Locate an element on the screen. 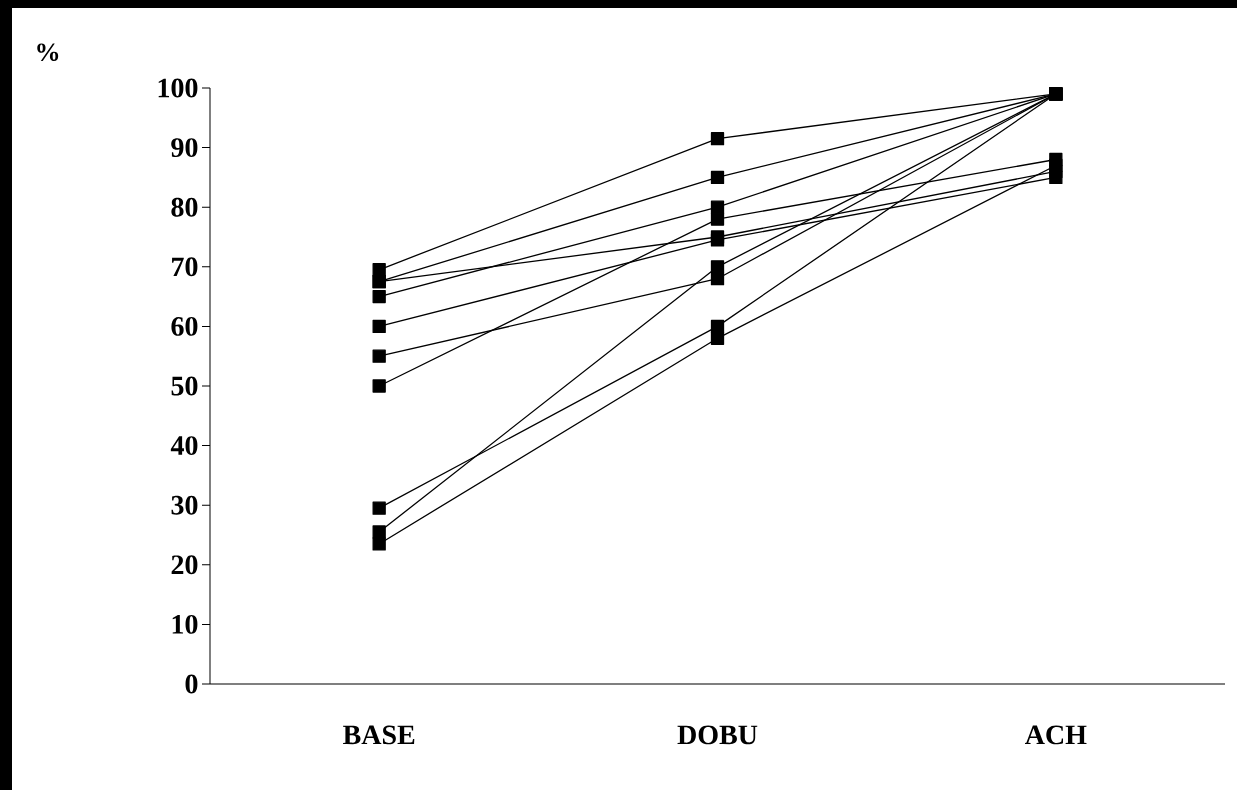  y-axis-title: % is located at coordinates (48, 52).